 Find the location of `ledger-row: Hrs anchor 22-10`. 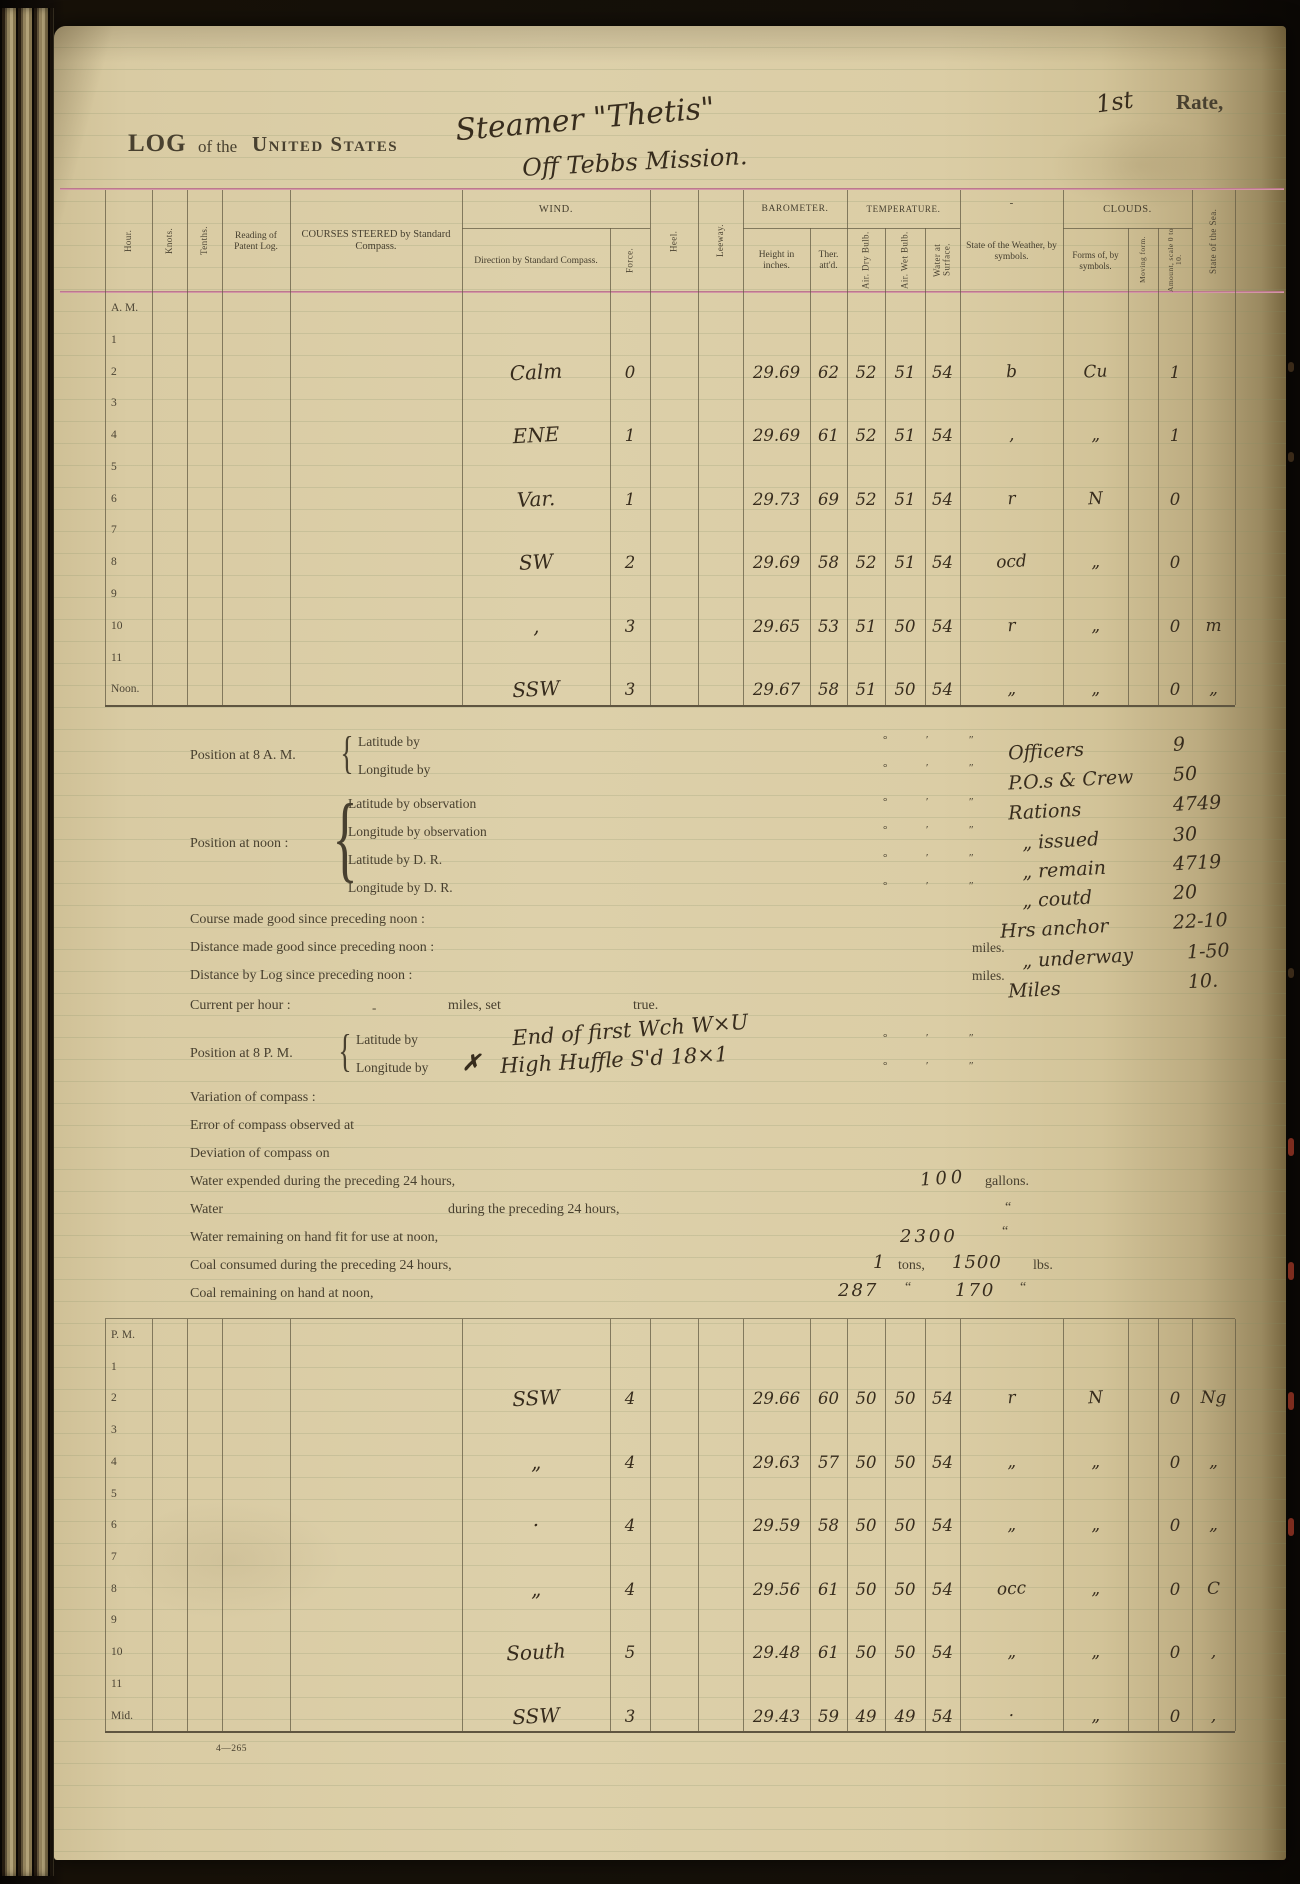

ledger-row: Hrs anchor 22-10 is located at coordinates (1129, 925).